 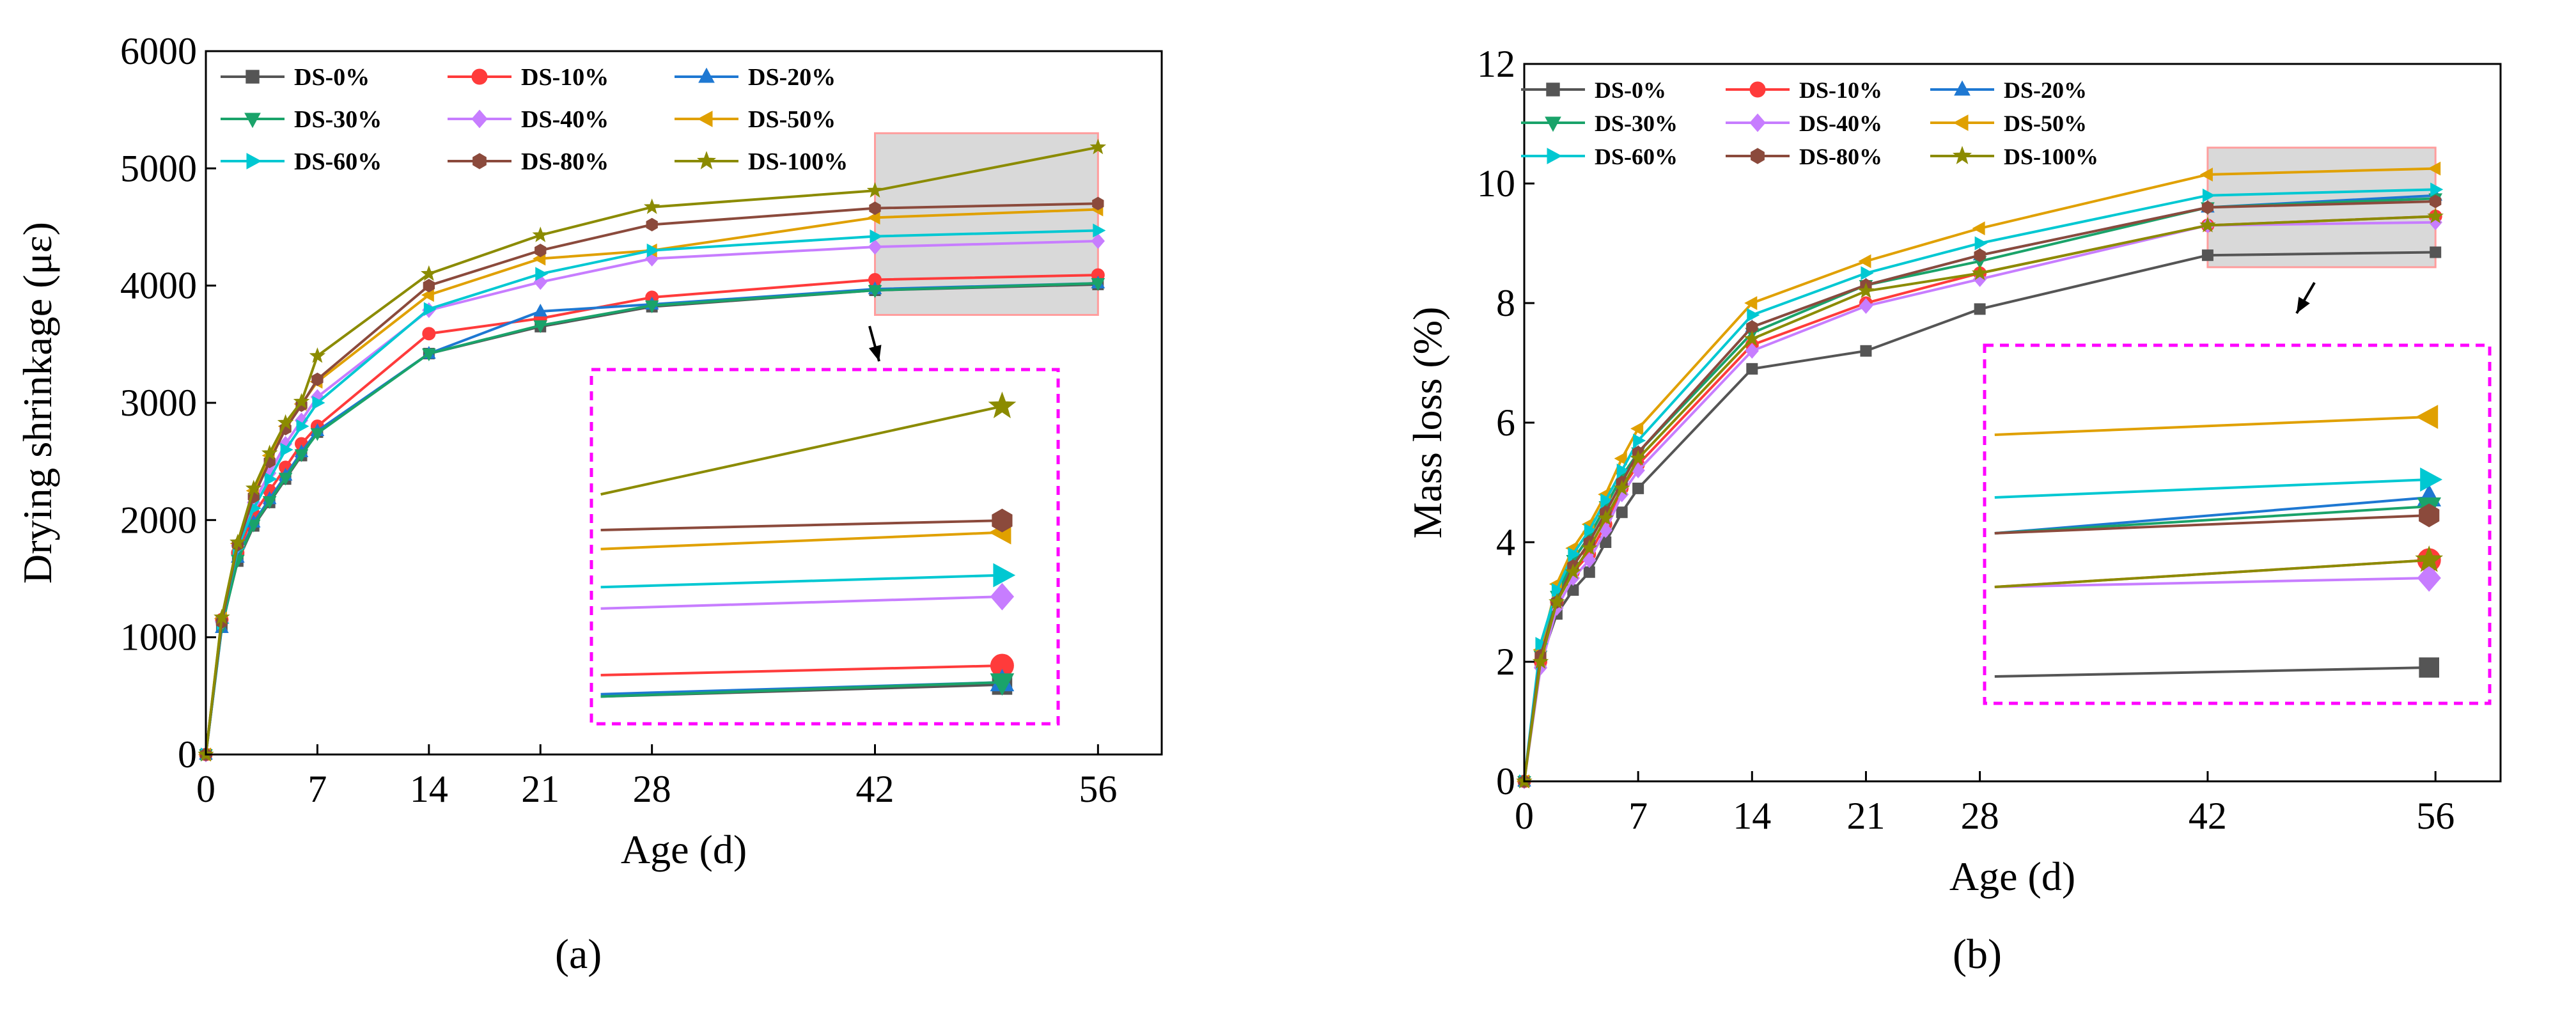 What do you see at coordinates (37, 403) in the screenshot?
I see `y-axis-title: Drying shrinkage (με)` at bounding box center [37, 403].